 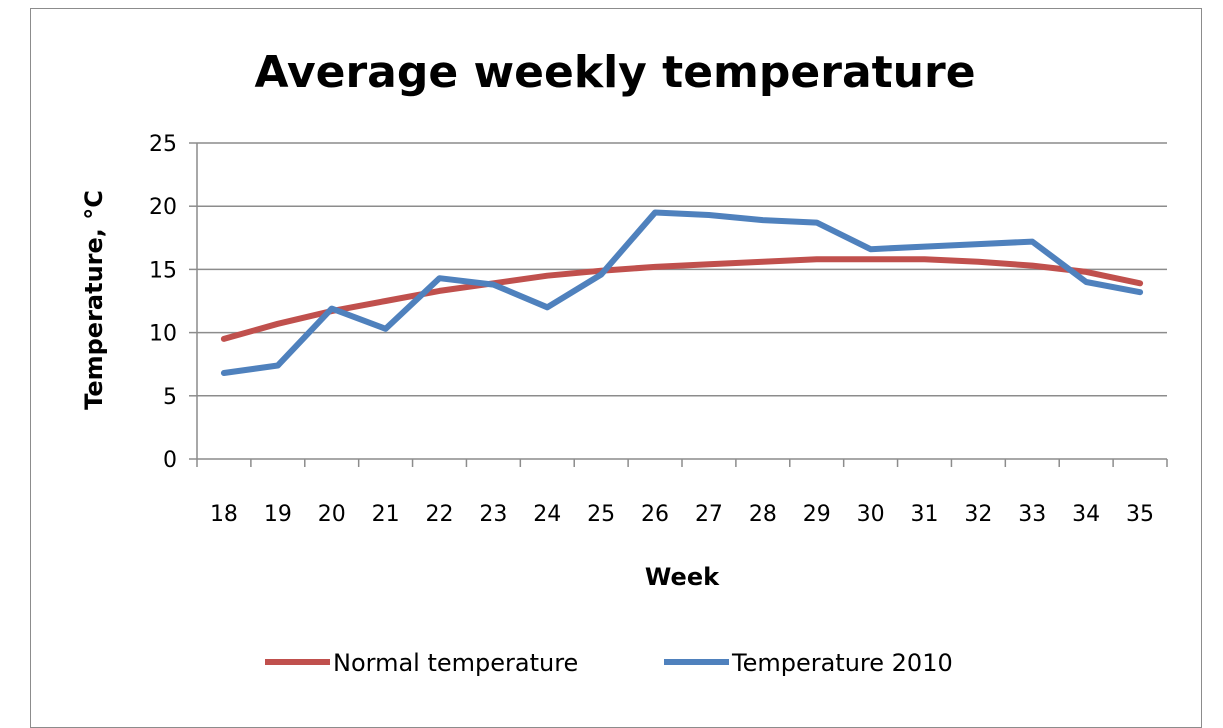 I want to click on y-tick-label: 20, so click(x=163, y=207).